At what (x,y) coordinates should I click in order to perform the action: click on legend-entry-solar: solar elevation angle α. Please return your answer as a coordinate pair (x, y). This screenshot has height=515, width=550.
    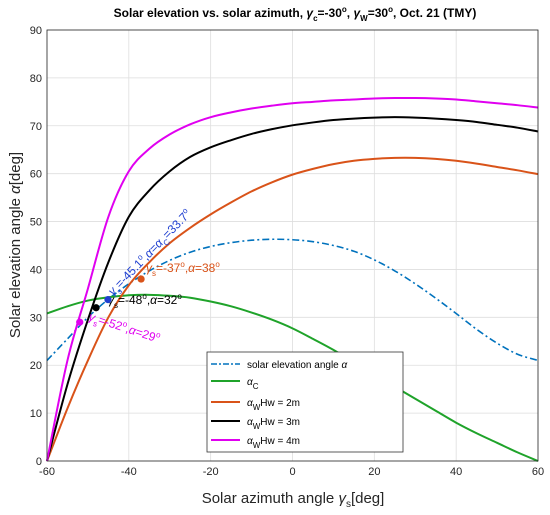
    Looking at the image, I should click on (297, 365).